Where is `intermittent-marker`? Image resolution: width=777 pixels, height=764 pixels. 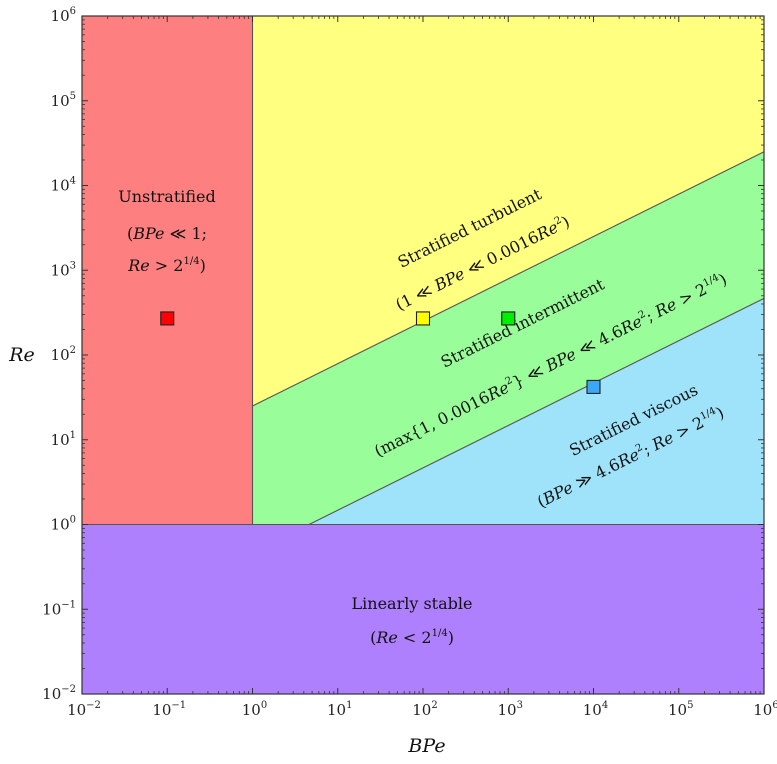
intermittent-marker is located at coordinates (508, 318).